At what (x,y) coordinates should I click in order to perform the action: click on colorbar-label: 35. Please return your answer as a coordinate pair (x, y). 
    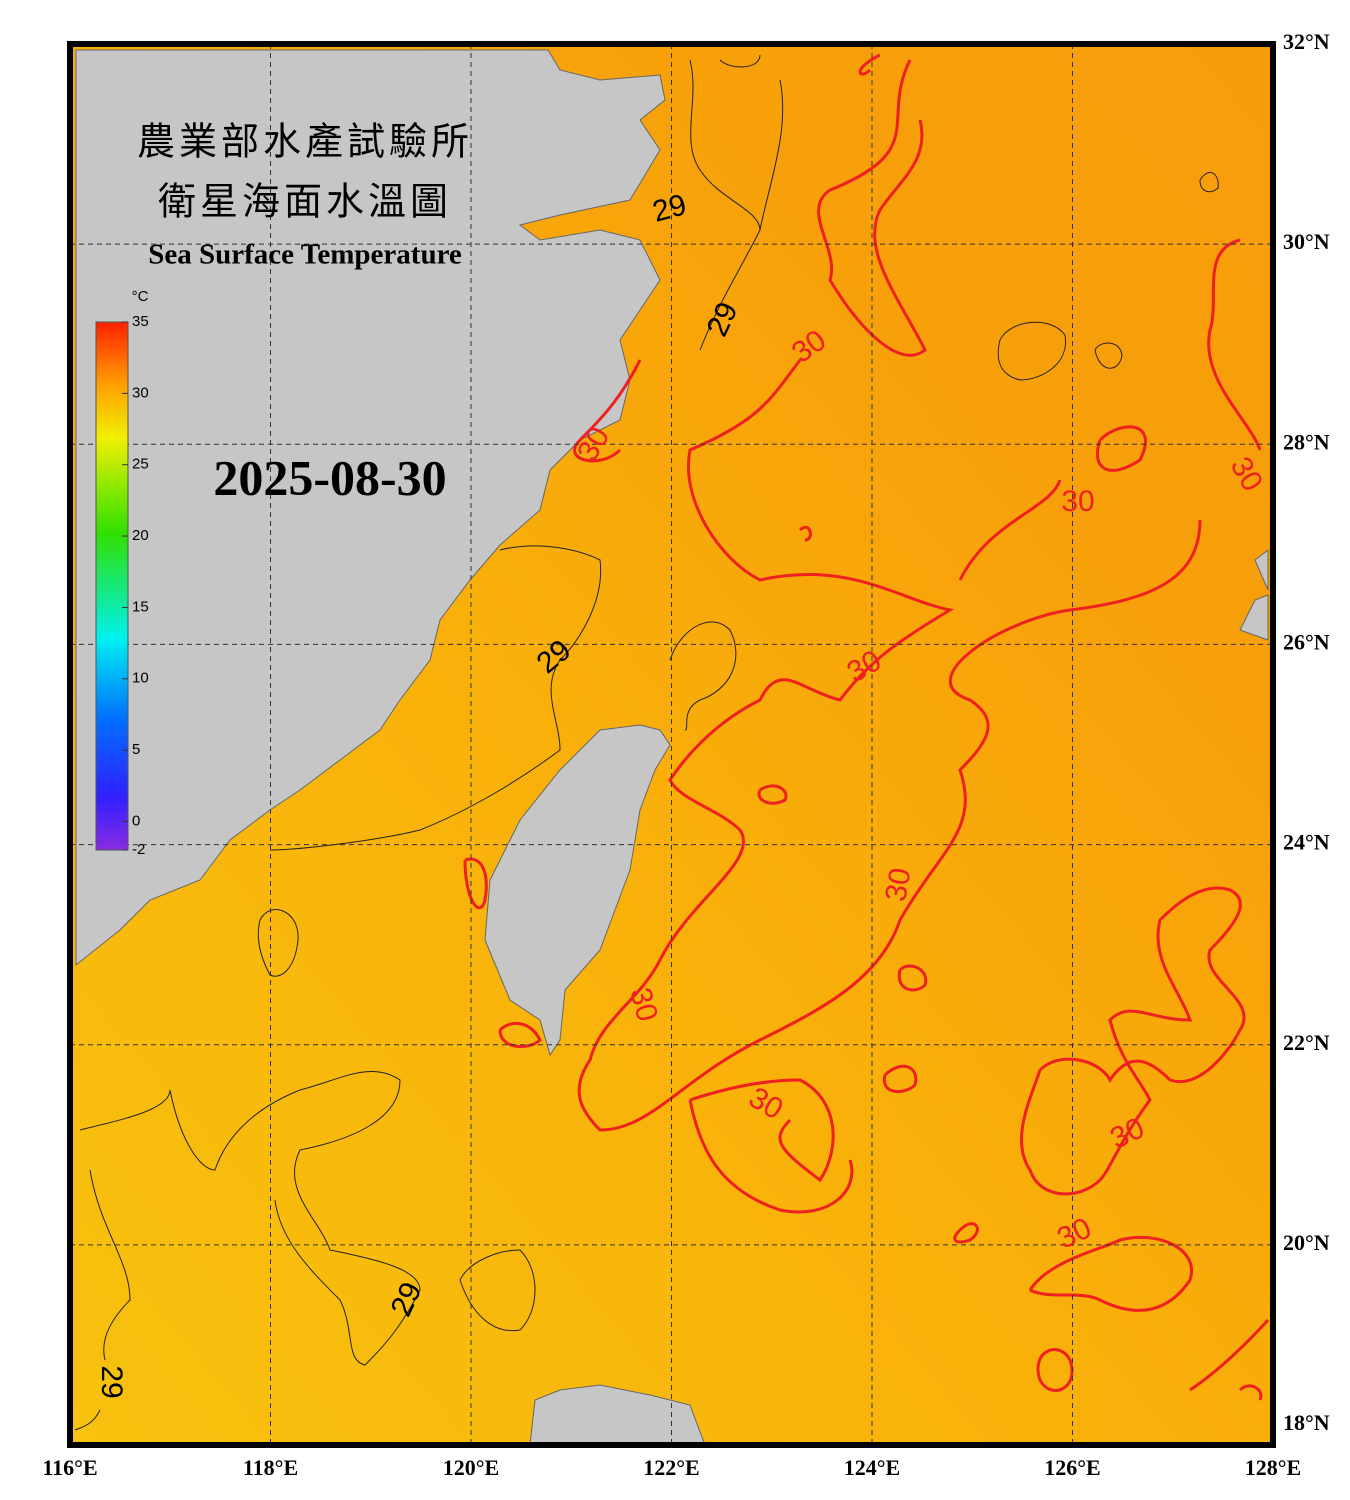
    Looking at the image, I should click on (140, 321).